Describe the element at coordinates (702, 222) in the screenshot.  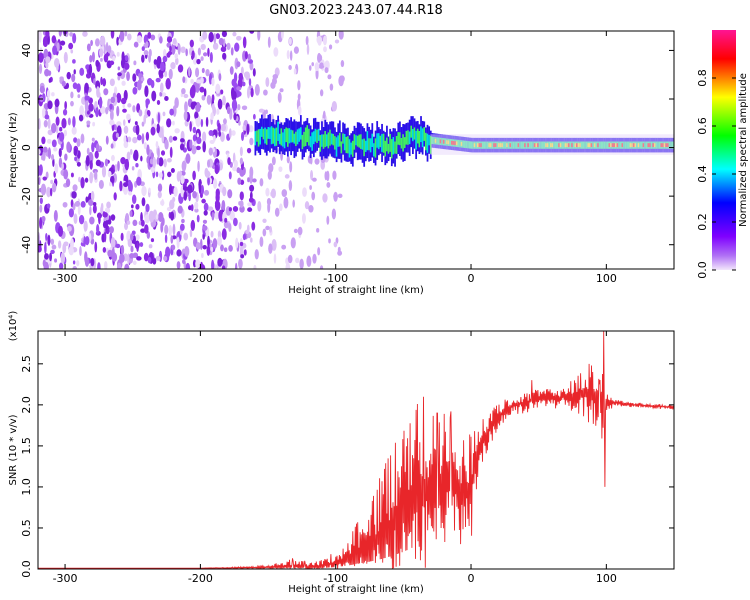
I see `colorbar-tick-label: 0.2` at that location.